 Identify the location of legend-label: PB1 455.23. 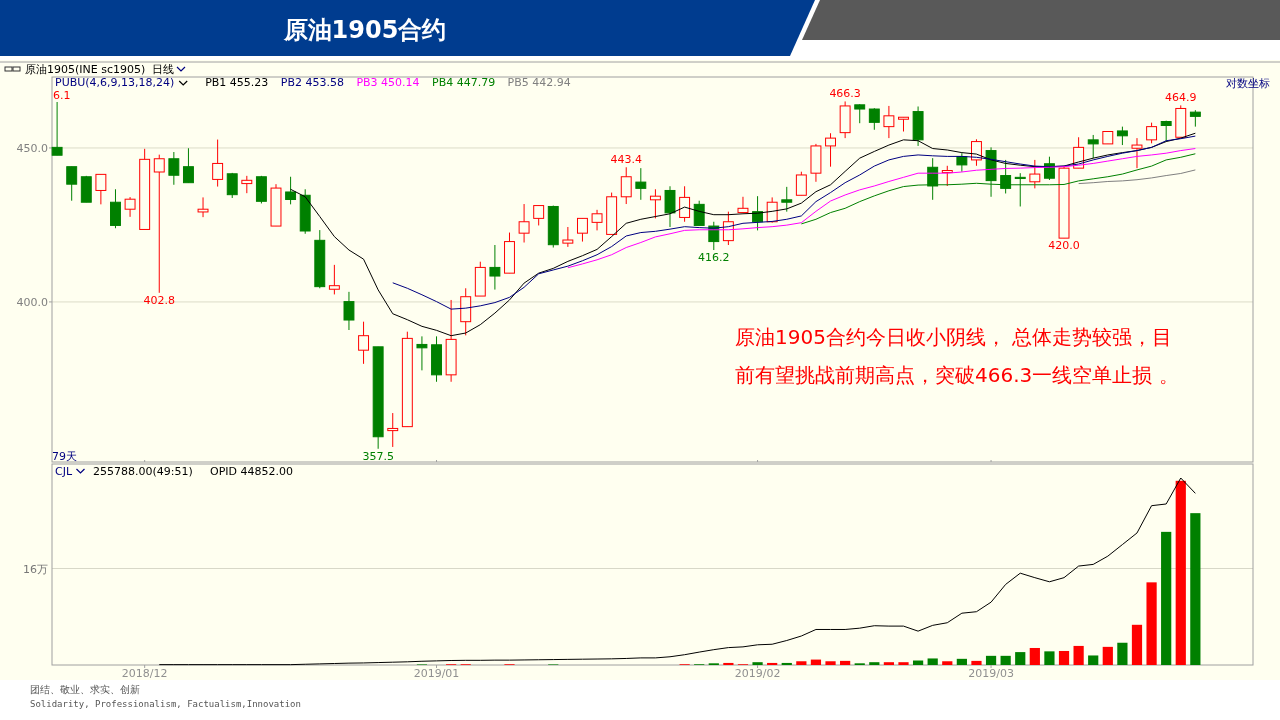
(237, 82).